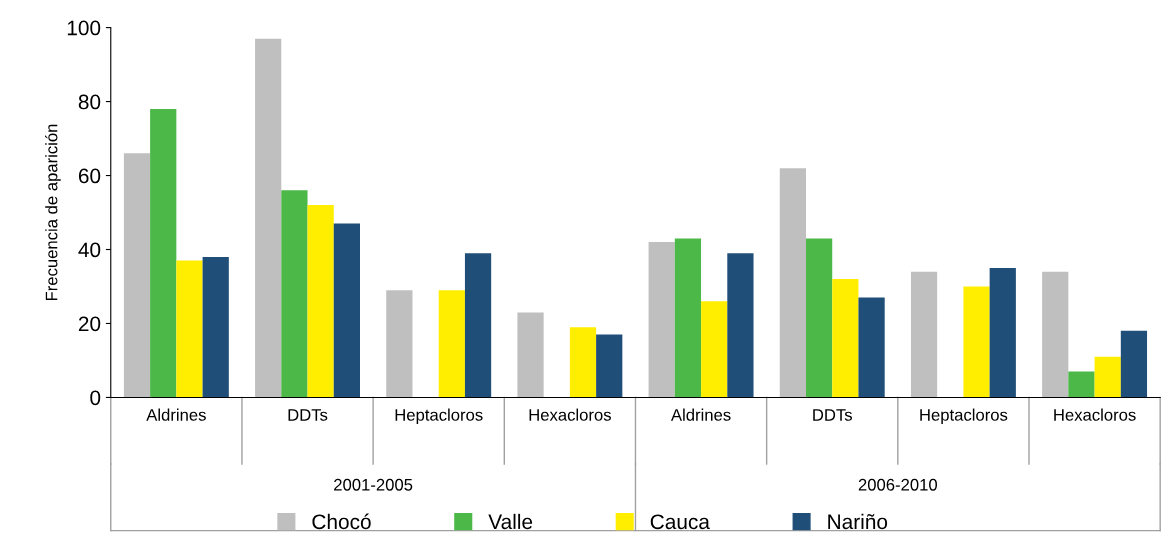 Image resolution: width=1166 pixels, height=552 pixels. I want to click on y-tick-label: 20, so click(89, 324).